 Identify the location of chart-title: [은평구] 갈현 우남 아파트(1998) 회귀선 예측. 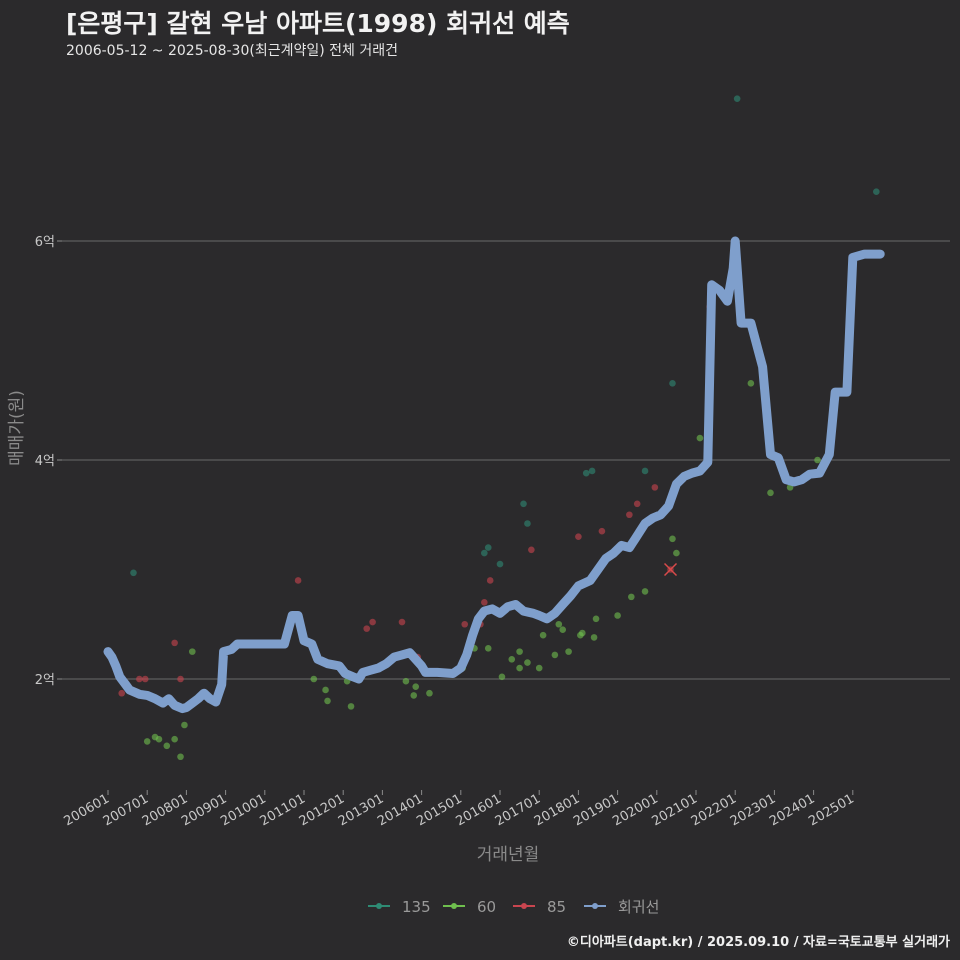
(318, 23).